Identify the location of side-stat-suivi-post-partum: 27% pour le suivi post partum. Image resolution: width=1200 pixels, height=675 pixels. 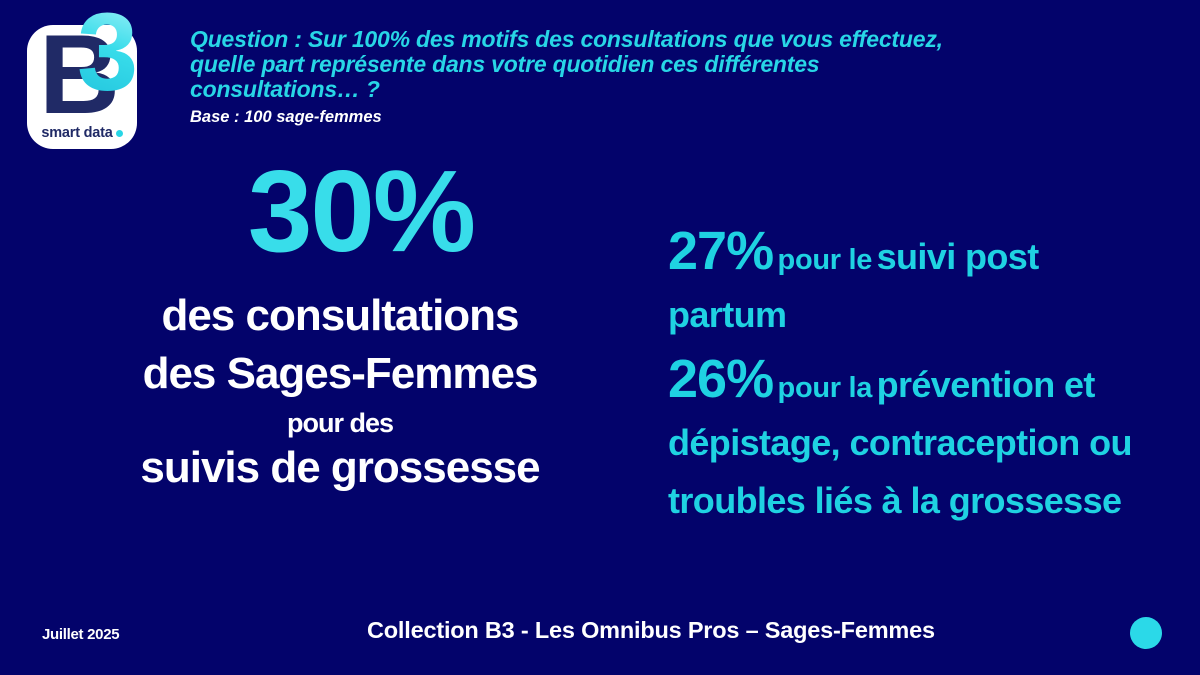
(913, 286).